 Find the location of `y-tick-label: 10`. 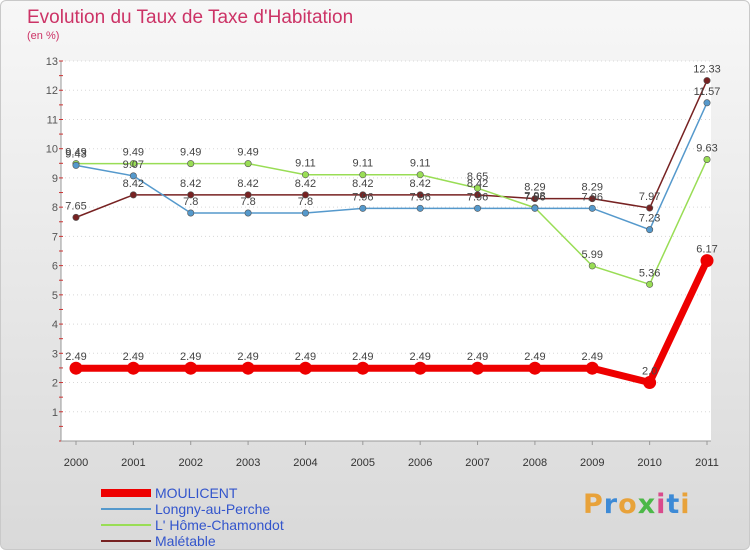

y-tick-label: 10 is located at coordinates (52, 150).